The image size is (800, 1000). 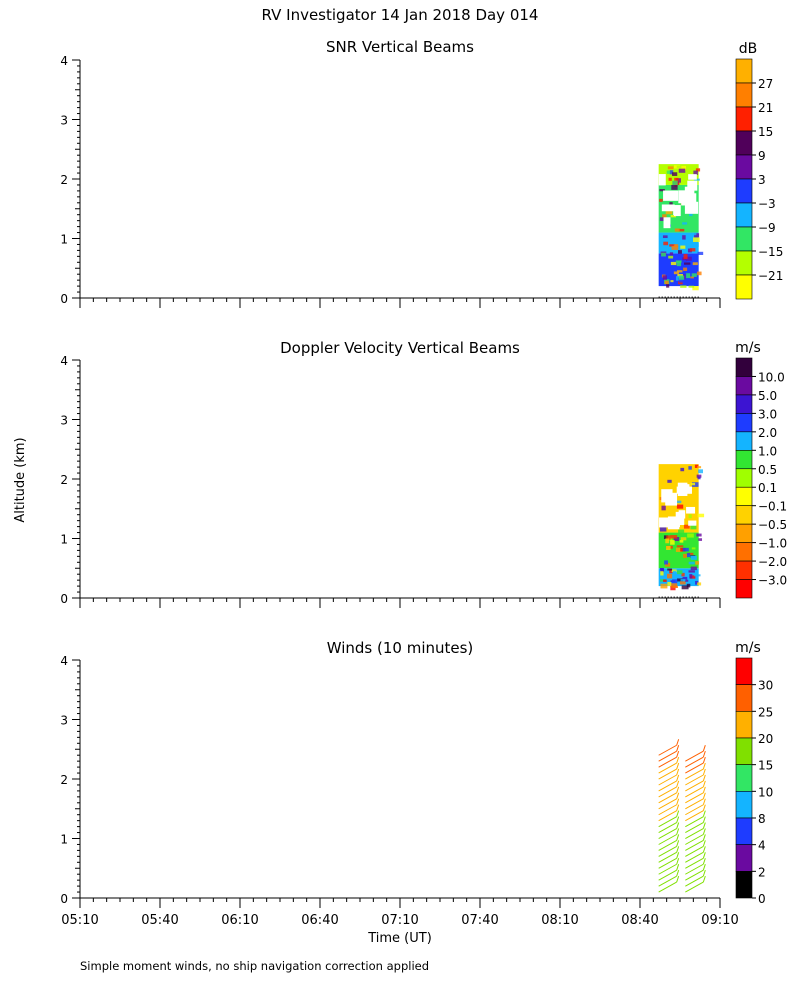 What do you see at coordinates (681, 231) in the screenshot?
I see `heatmap-data` at bounding box center [681, 231].